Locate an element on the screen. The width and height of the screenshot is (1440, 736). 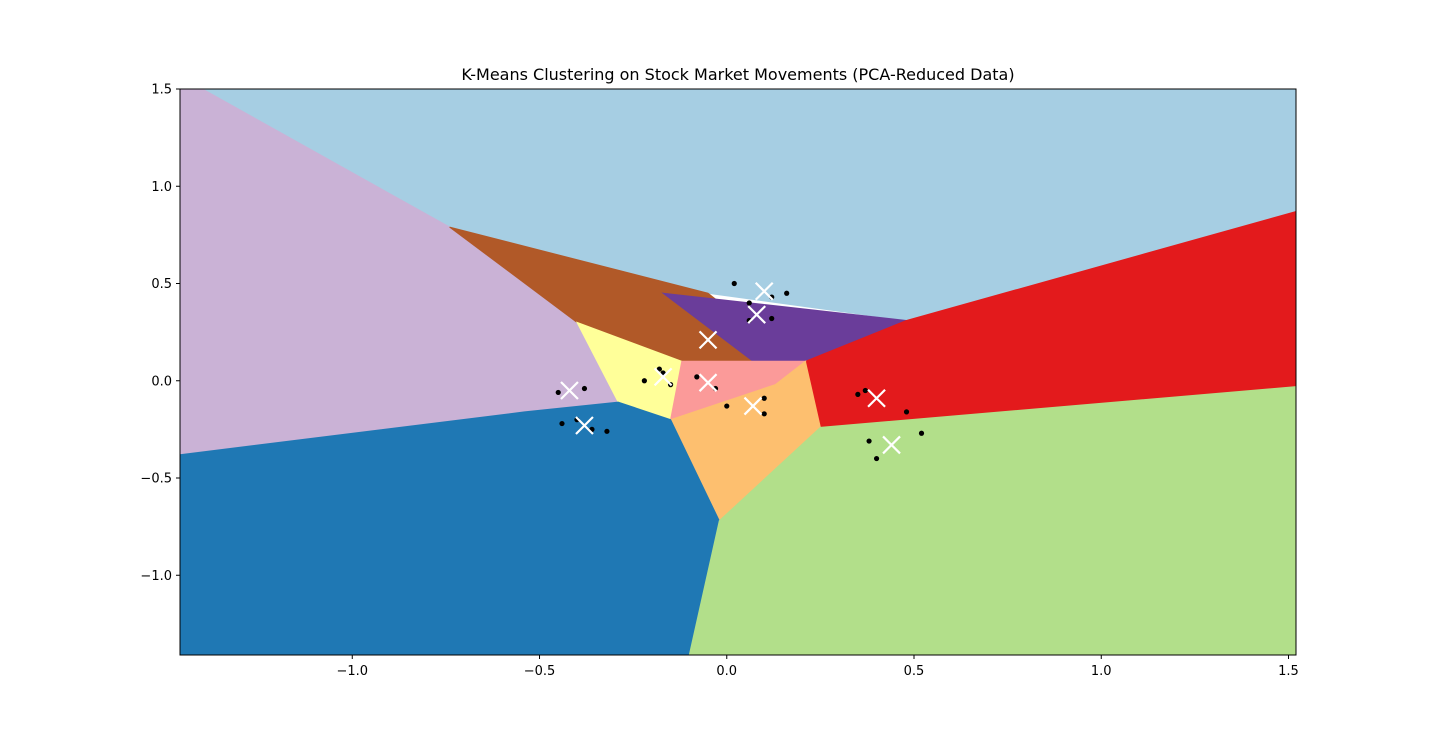
y-axis: −1.0 −0.5 0.0 0.5 1.0 1.5 is located at coordinates (160, 333).